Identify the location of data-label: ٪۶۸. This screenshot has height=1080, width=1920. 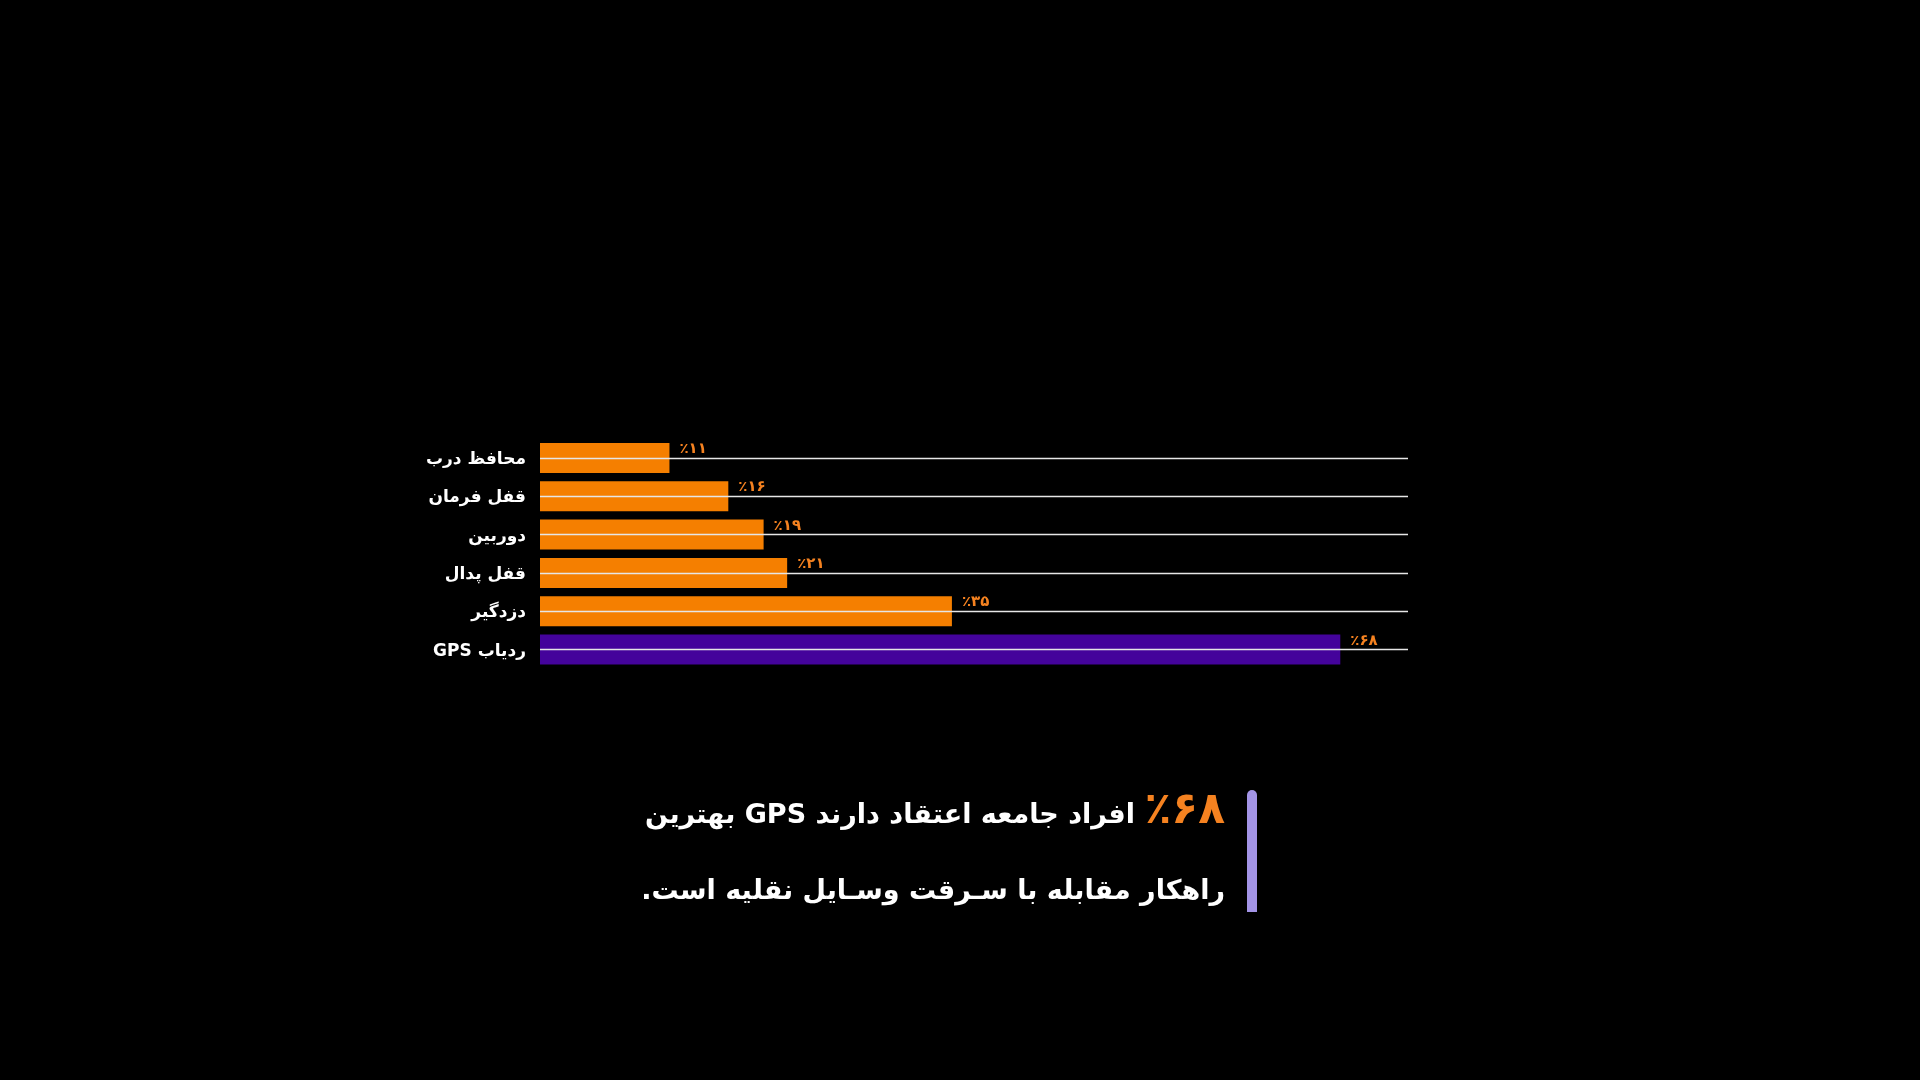
(1364, 639).